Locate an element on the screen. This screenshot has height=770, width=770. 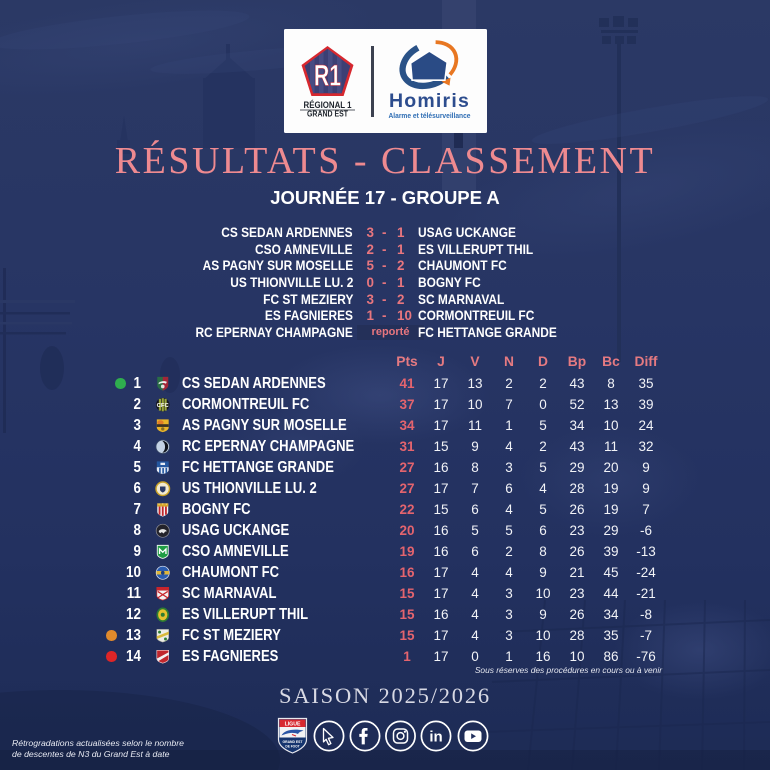
svg-text: CFC is located at coordinates (163, 406).